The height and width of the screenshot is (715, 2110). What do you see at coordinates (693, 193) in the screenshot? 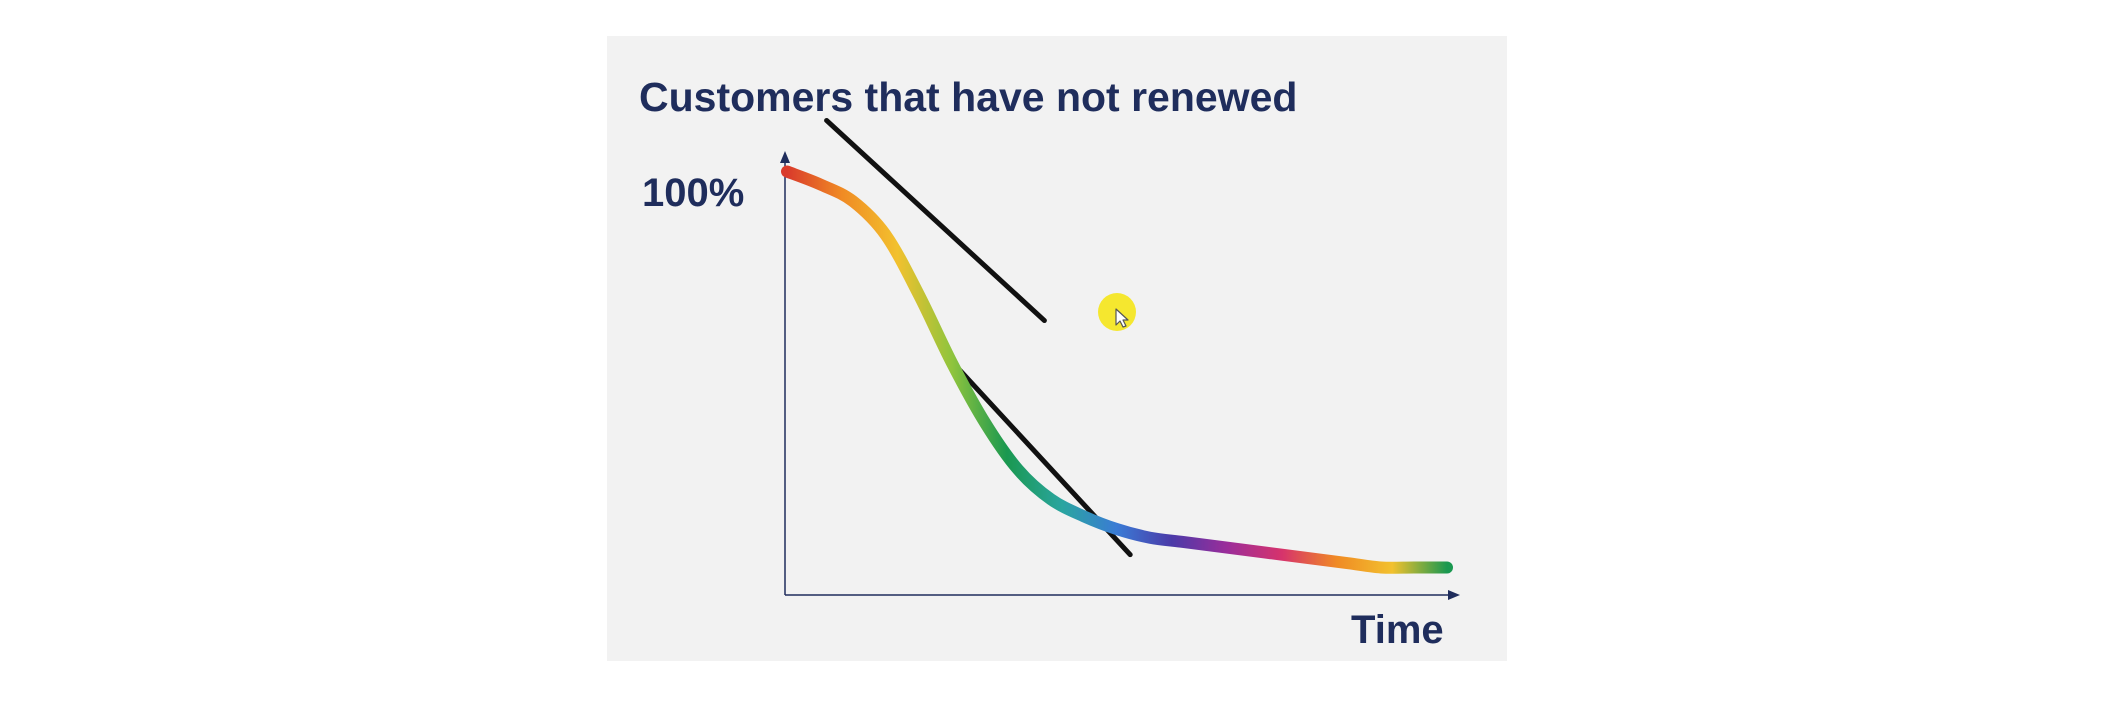
I see `y-tick-label: 100%` at bounding box center [693, 193].